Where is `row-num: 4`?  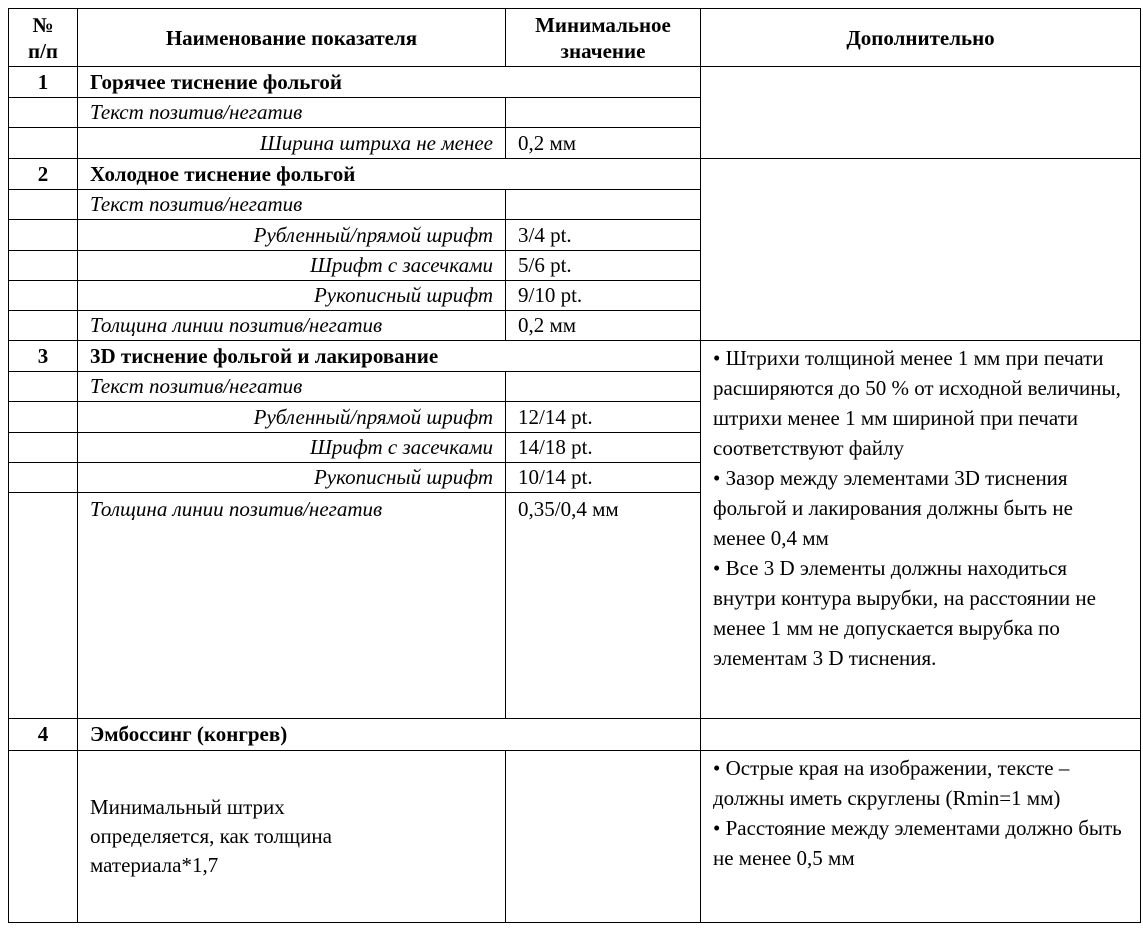
row-num: 4 is located at coordinates (43, 734).